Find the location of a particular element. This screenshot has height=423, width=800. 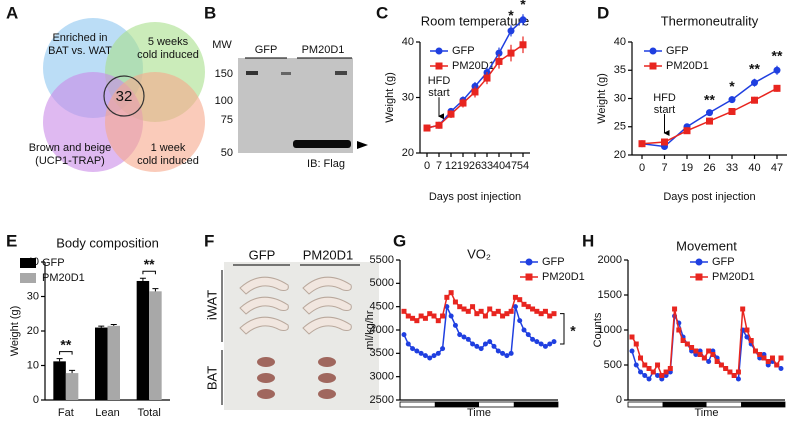

blot-band is located at coordinates (322, 144).